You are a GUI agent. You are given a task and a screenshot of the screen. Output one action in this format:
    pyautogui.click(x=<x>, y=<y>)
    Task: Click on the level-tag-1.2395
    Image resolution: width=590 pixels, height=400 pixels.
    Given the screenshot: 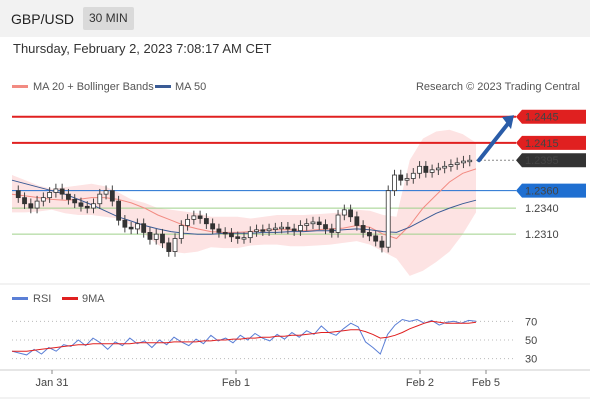 What is the action you would take?
    pyautogui.click(x=551, y=160)
    